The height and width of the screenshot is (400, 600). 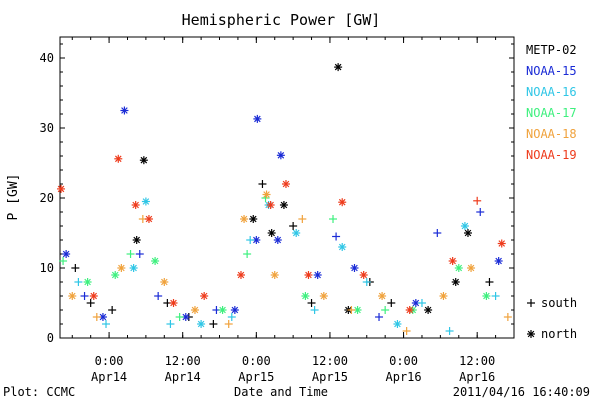 I want to click on legend-marker, so click(x=531, y=303).